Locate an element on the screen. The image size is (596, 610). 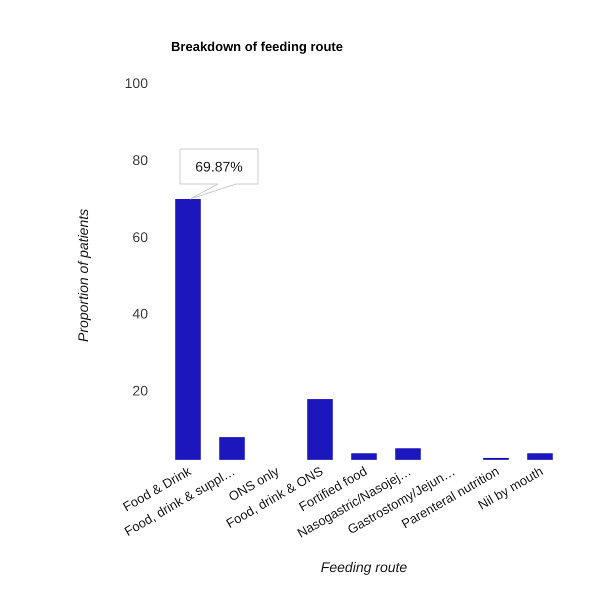
y-axis-title: Proportion of patients is located at coordinates (83, 275).